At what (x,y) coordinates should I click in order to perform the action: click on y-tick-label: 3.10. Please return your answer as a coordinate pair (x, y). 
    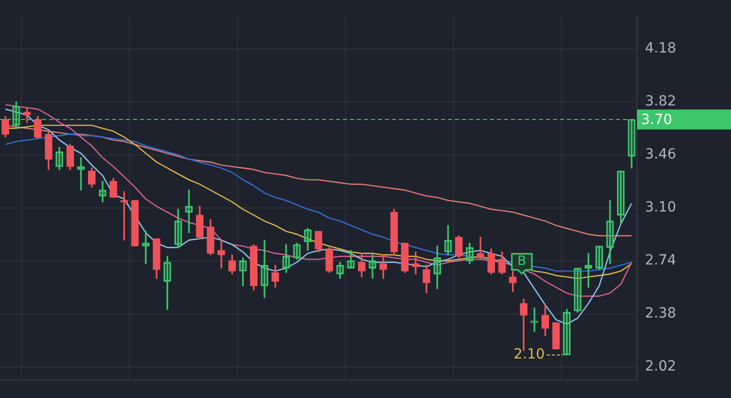
    Looking at the image, I should click on (660, 207).